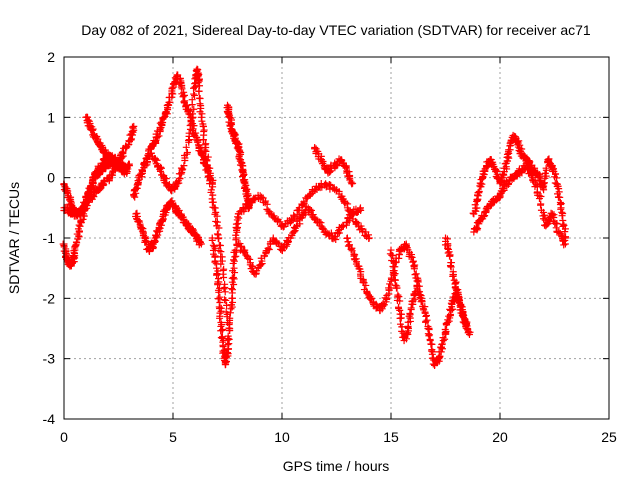 The height and width of the screenshot is (480, 640). Describe the element at coordinates (391, 437) in the screenshot. I see `x-tick-label: 15` at that location.